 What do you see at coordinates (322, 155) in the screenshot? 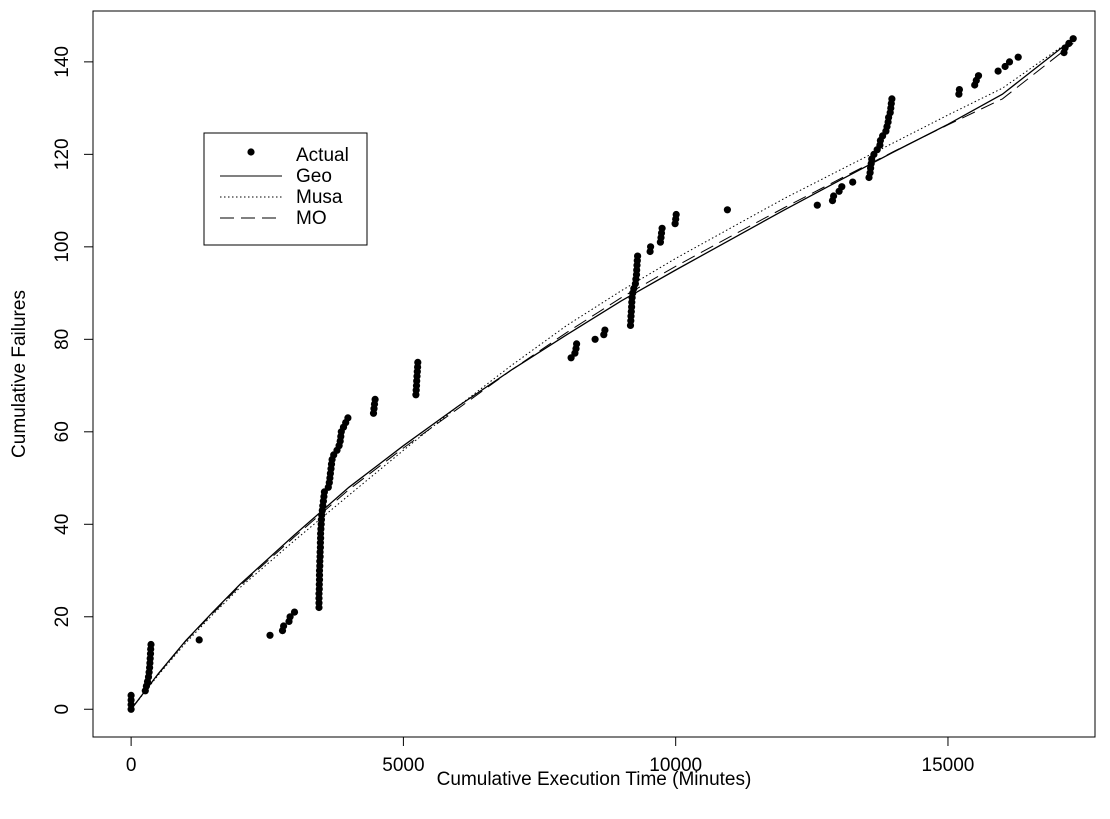
I see `legend-actual-label: Actual` at bounding box center [322, 155].